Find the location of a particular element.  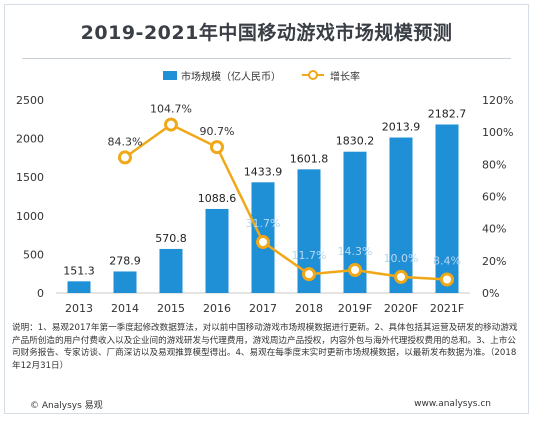

legend-line-marker is located at coordinates (313, 75).